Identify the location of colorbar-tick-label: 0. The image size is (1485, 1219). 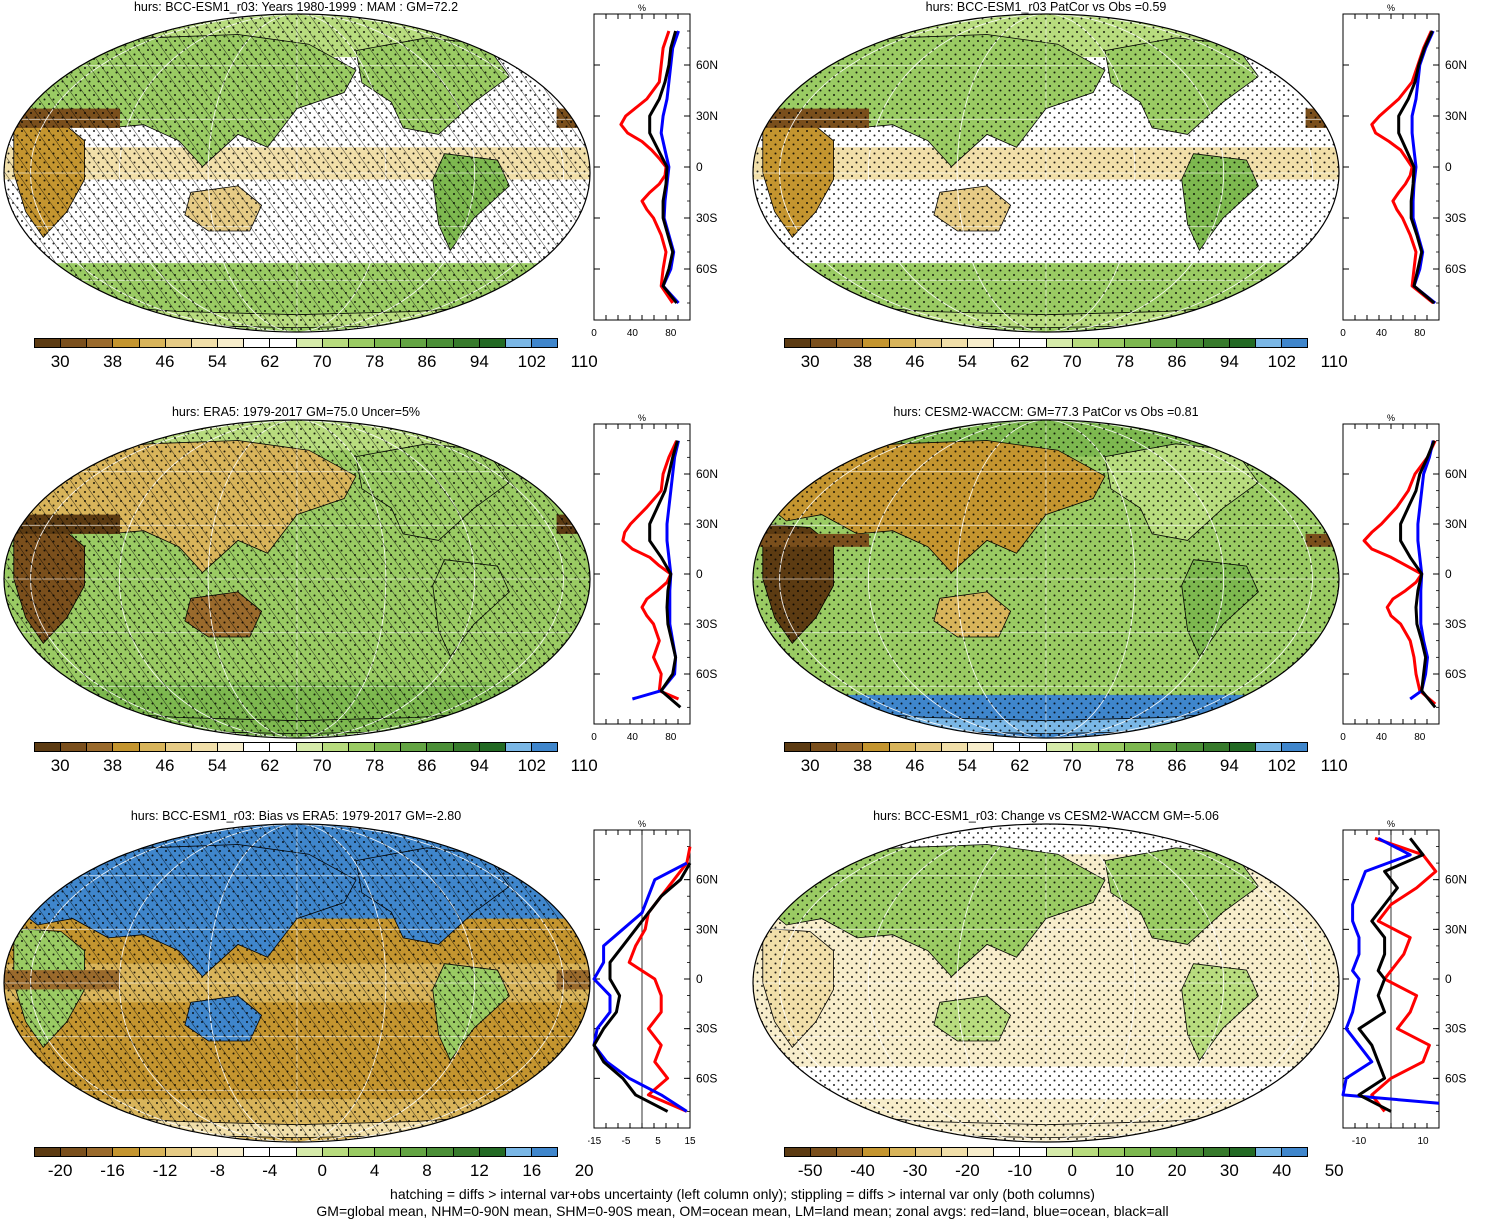
(321, 1171).